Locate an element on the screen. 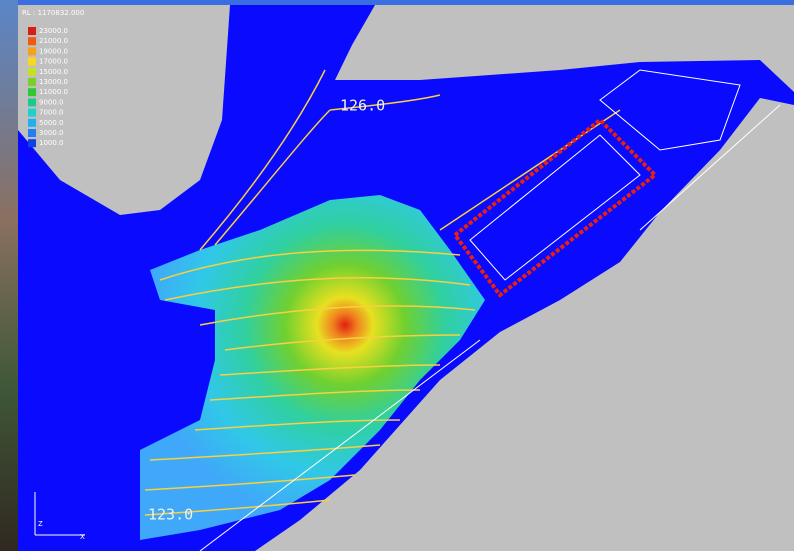  rl-label: RL : 1170832.000 is located at coordinates (53, 13).